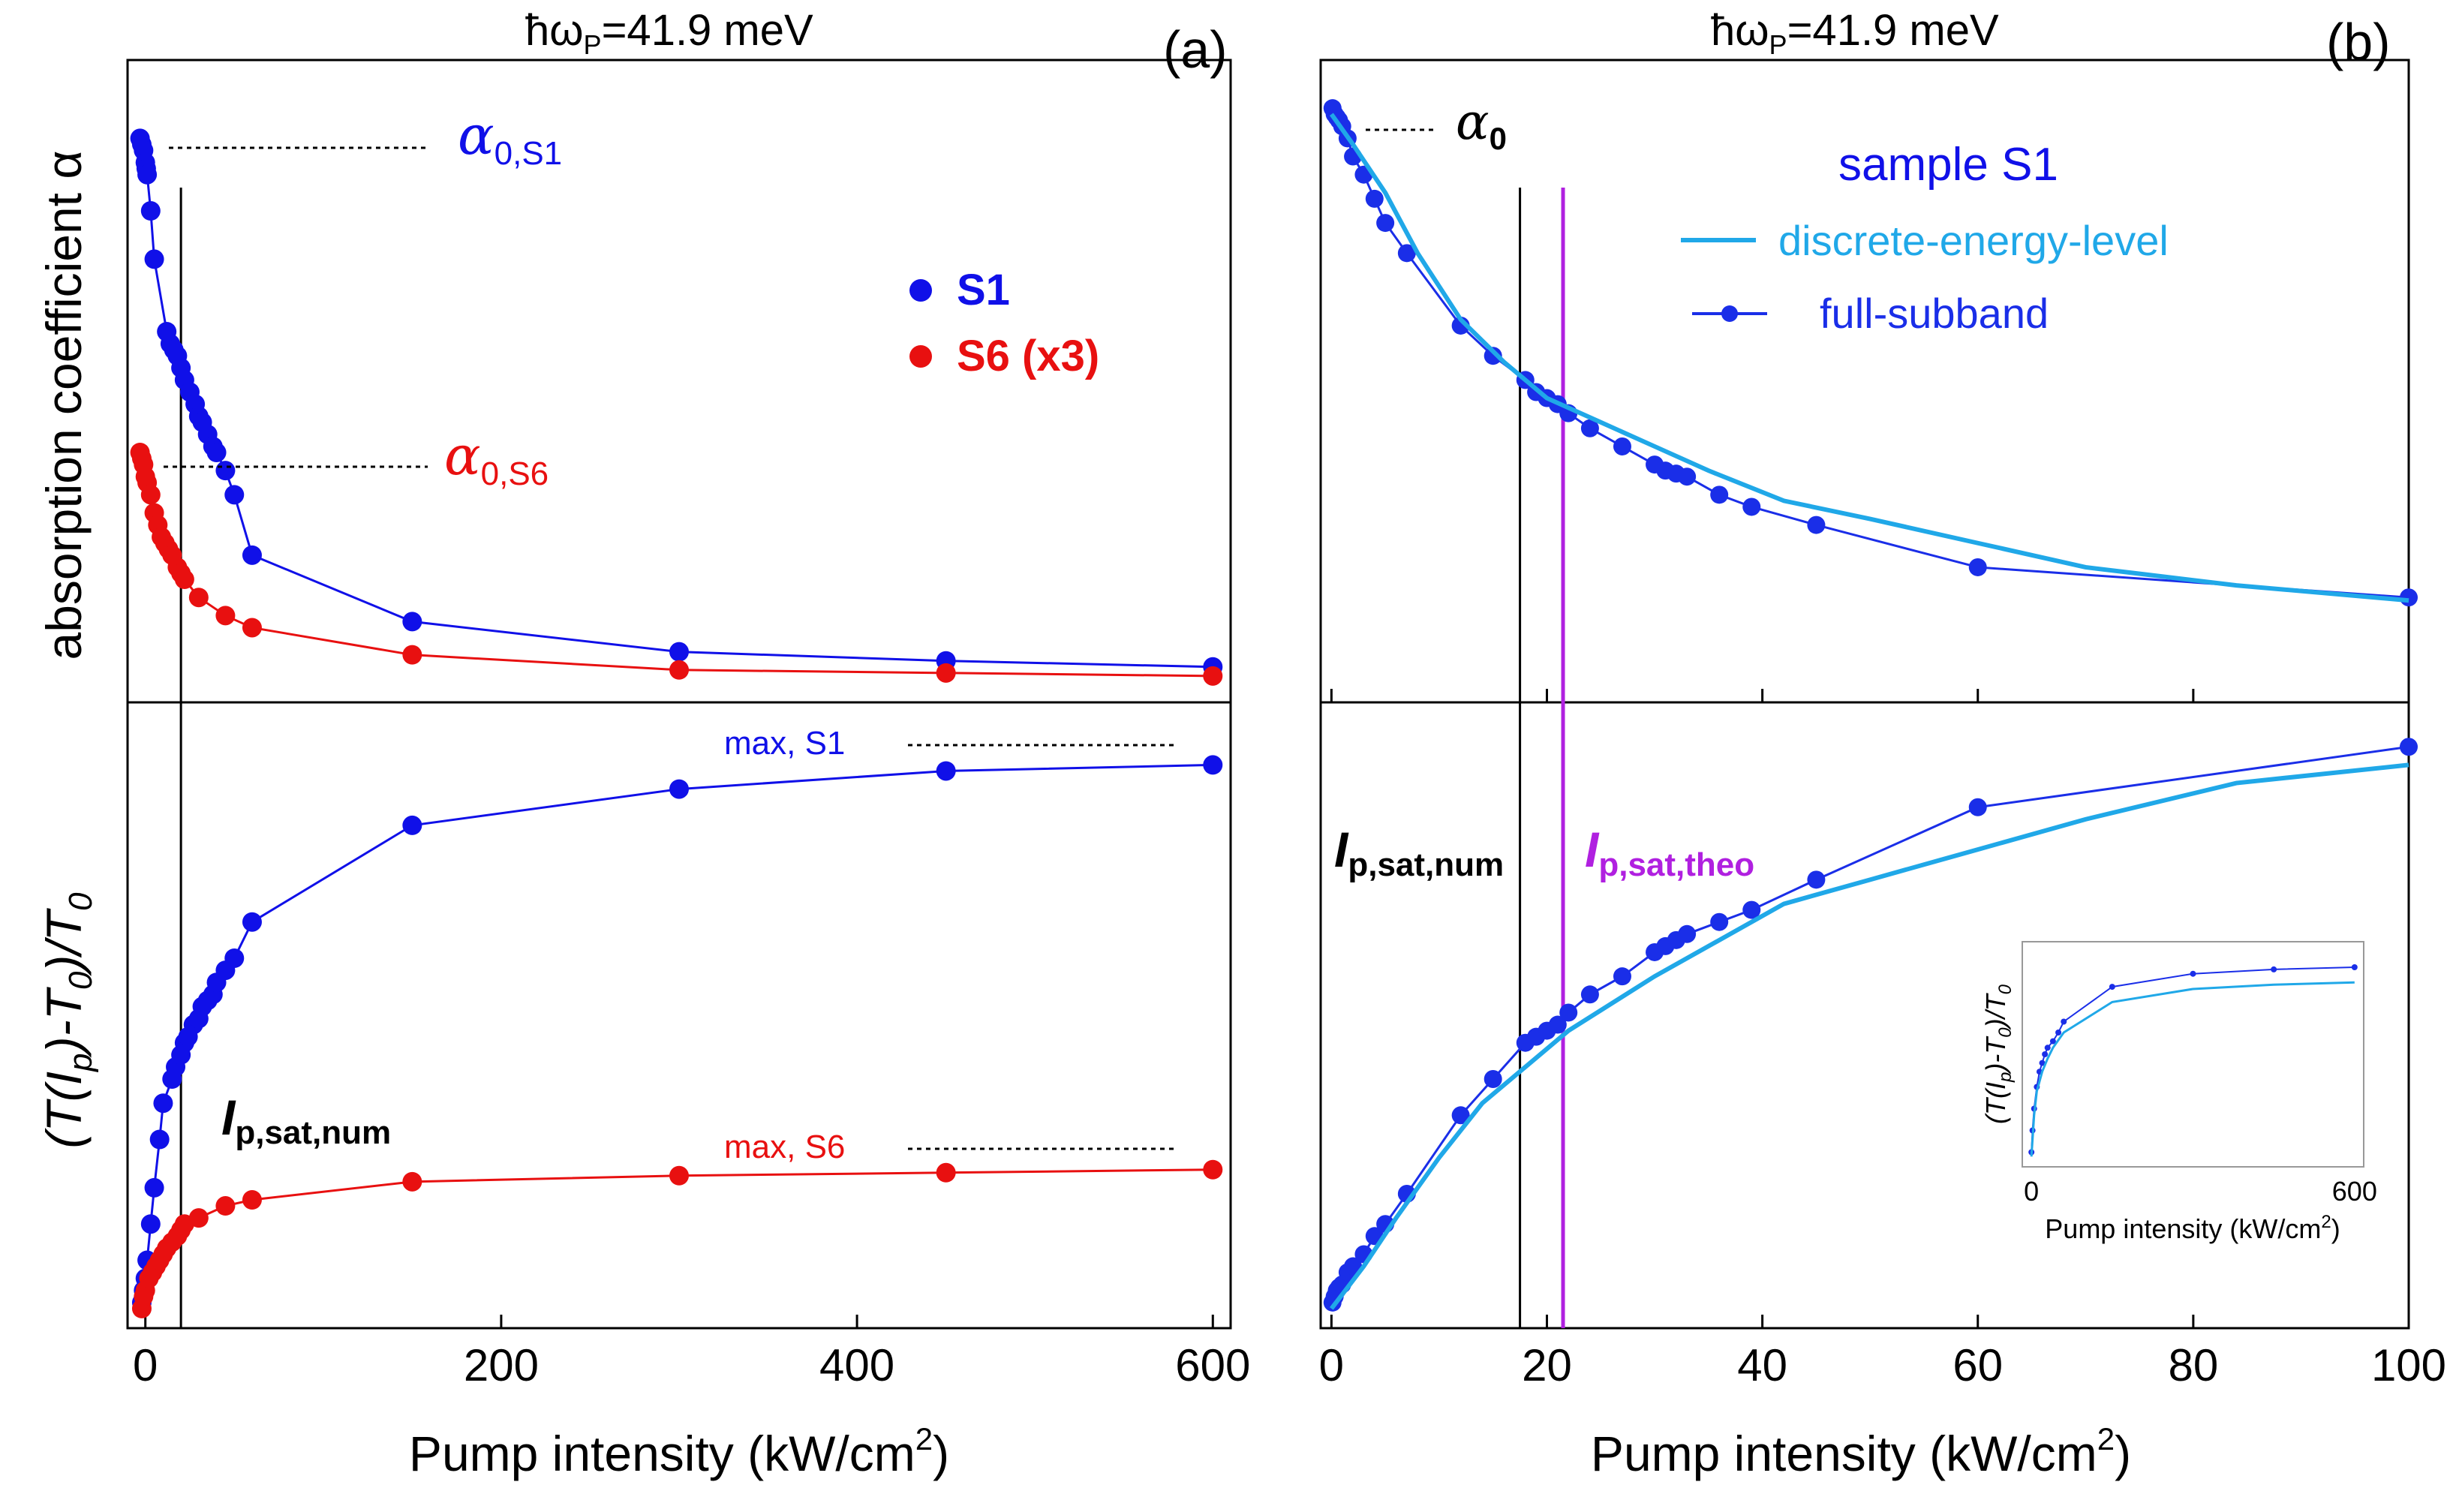 The width and height of the screenshot is (2453, 1512). Describe the element at coordinates (1482, 124) in the screenshot. I see `alpha0-label: α0` at that location.